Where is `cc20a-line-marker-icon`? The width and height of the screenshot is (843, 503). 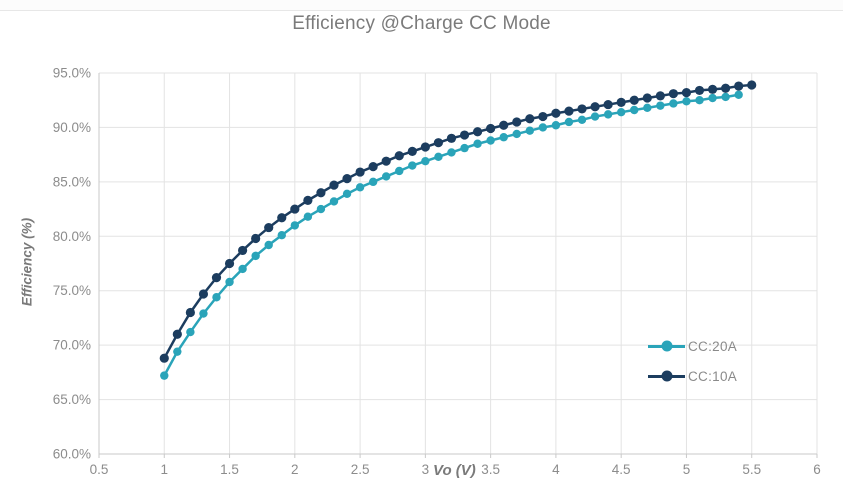
cc20a-line-marker-icon is located at coordinates (666, 346).